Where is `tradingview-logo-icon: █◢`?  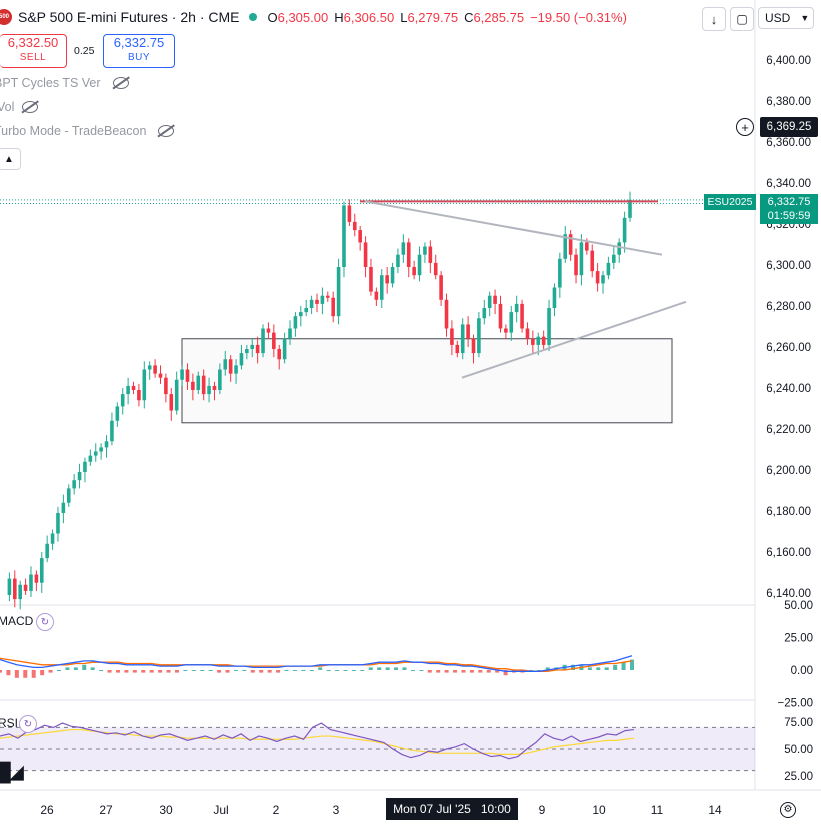
tradingview-logo-icon: █◢ is located at coordinates (12, 772).